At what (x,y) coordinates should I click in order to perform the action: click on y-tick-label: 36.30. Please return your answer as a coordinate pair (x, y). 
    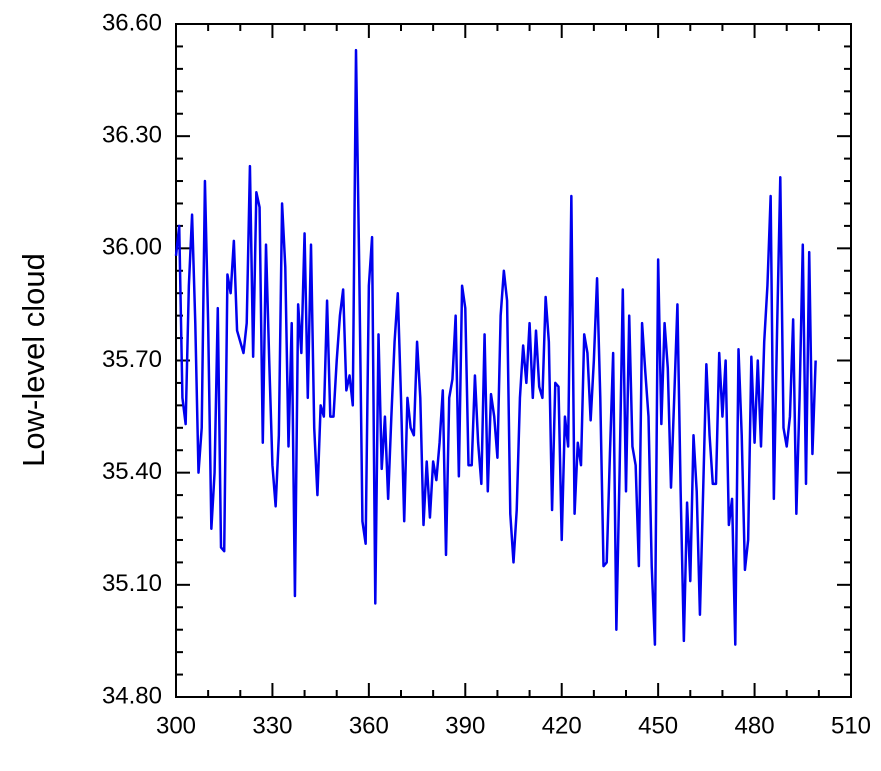
    Looking at the image, I should click on (132, 135).